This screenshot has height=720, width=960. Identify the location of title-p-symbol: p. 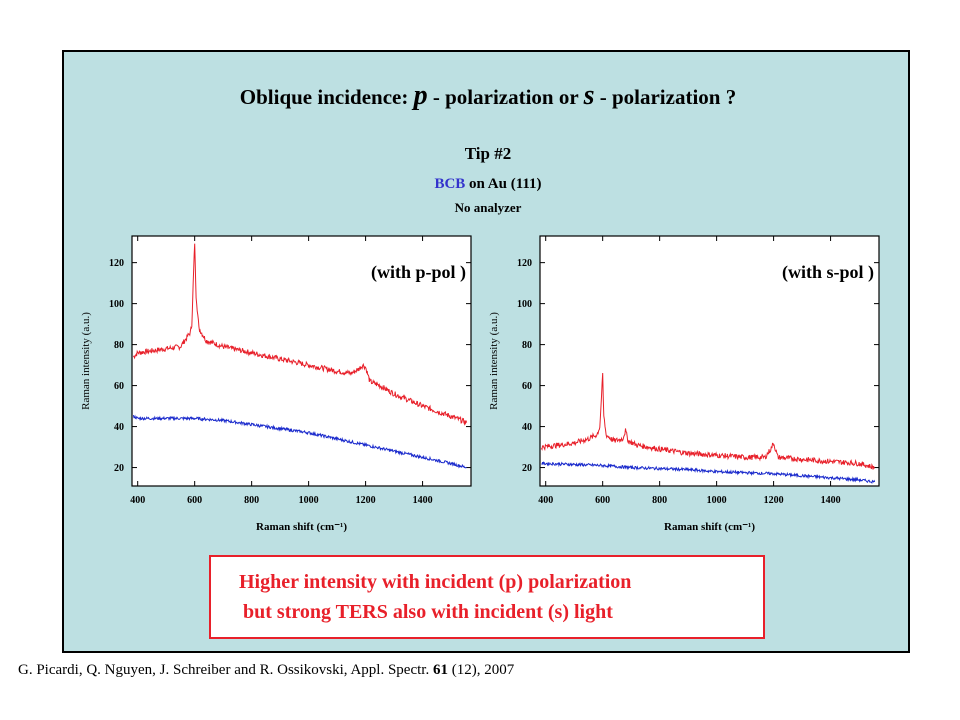
(420, 95).